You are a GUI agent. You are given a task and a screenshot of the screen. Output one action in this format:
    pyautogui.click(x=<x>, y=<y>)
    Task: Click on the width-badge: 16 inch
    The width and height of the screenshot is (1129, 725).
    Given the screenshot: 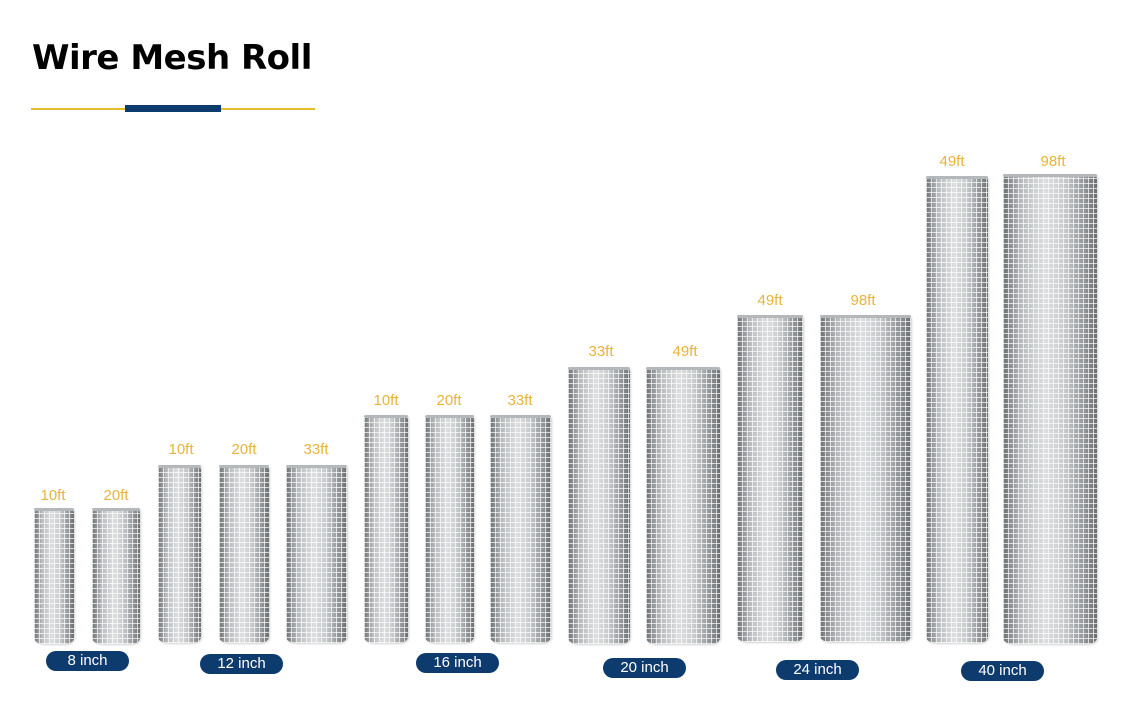 What is the action you would take?
    pyautogui.click(x=457, y=663)
    